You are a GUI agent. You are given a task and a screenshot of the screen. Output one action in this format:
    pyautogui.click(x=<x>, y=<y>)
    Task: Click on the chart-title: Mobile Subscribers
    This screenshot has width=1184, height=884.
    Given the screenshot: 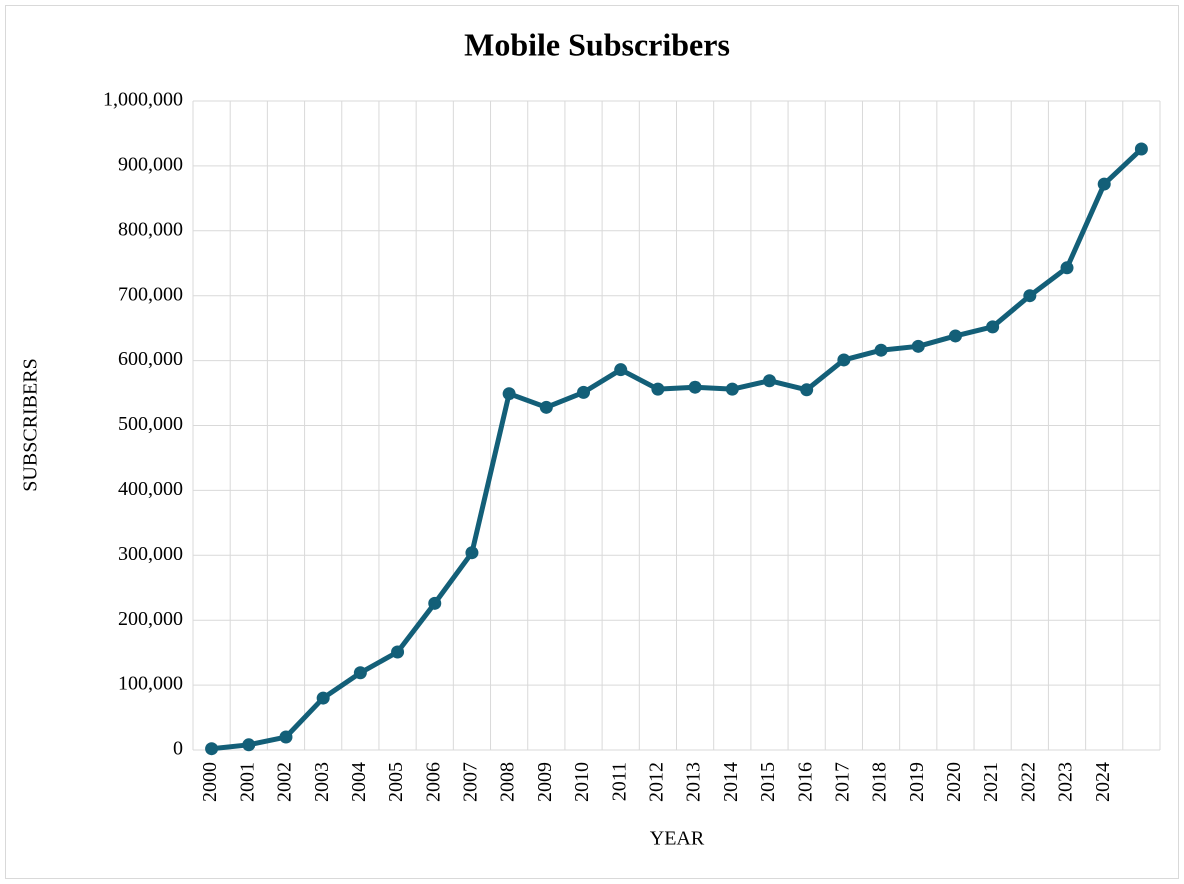 What is the action you would take?
    pyautogui.click(x=597, y=44)
    